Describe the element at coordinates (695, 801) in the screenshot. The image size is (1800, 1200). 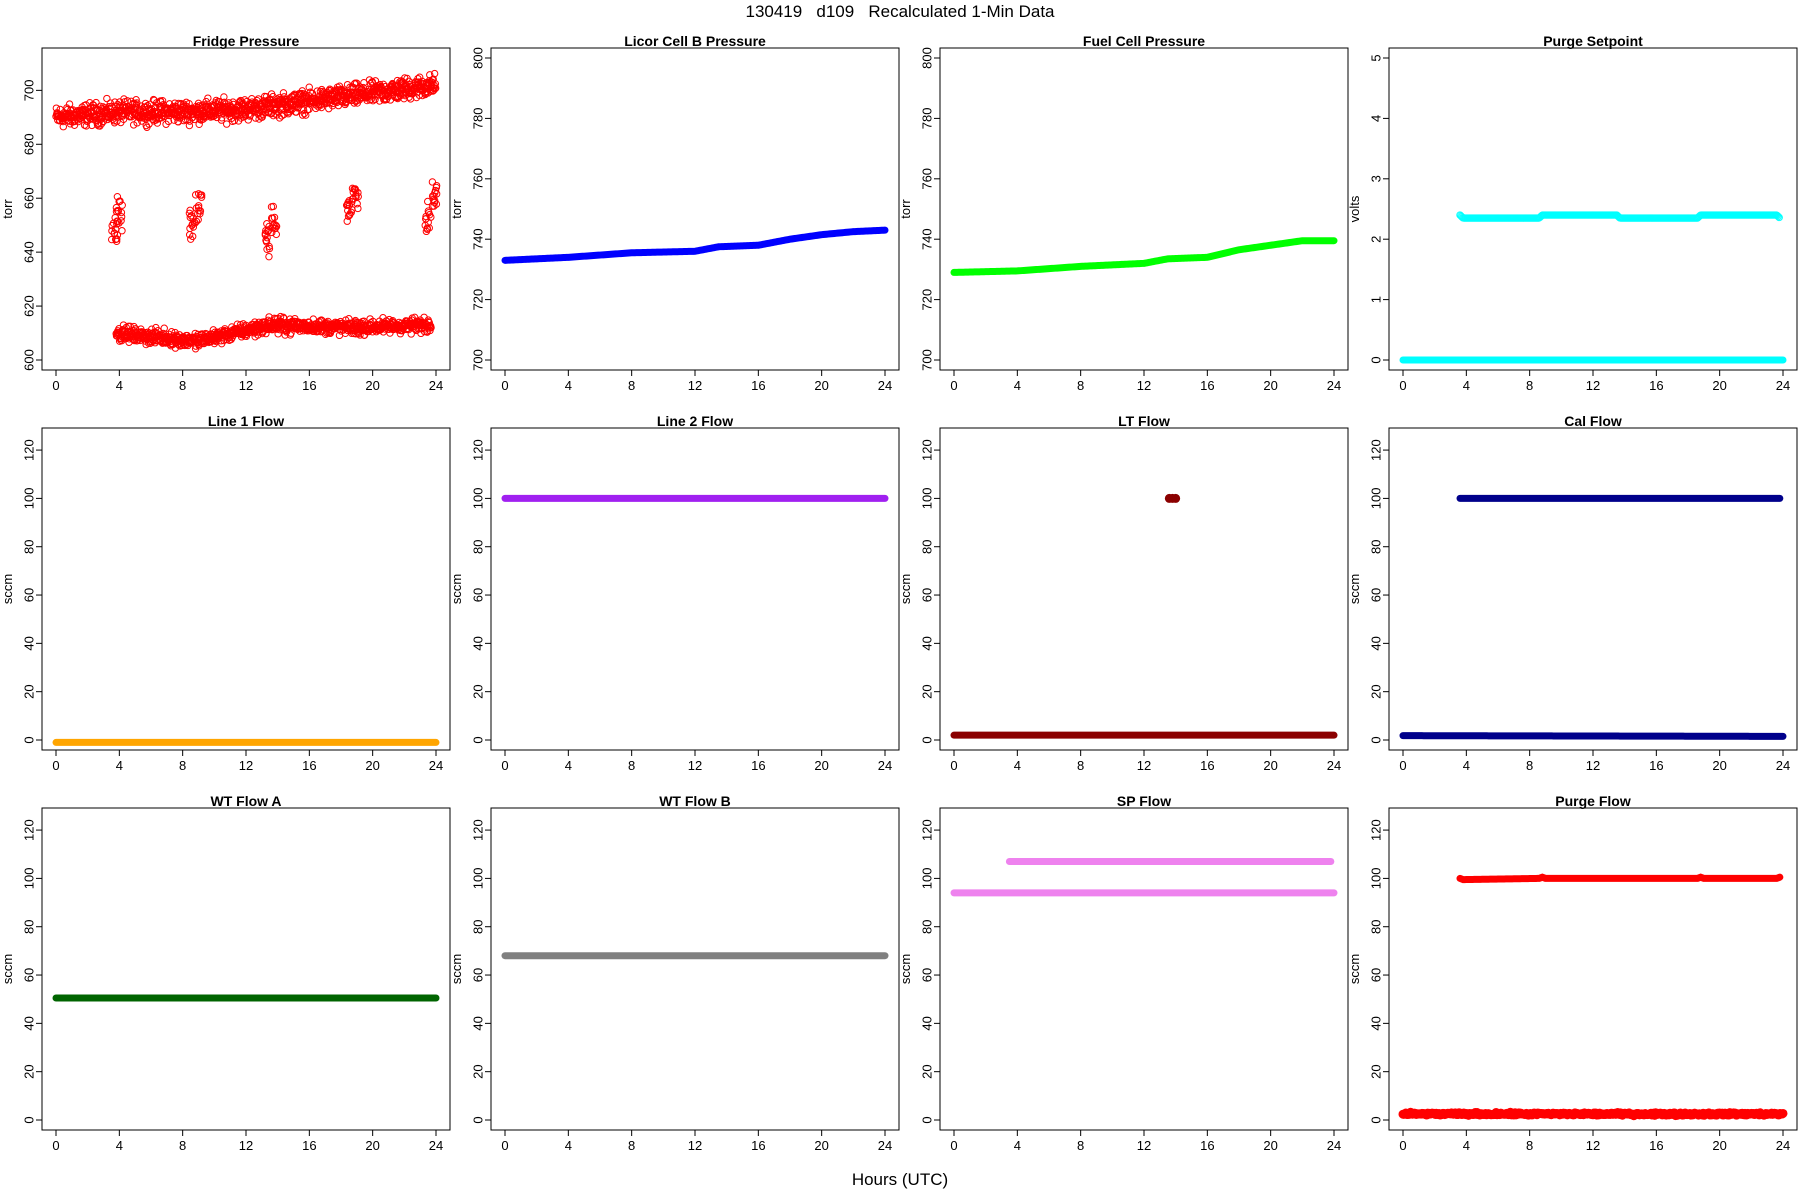
I see `panel-title: WT Flow B` at that location.